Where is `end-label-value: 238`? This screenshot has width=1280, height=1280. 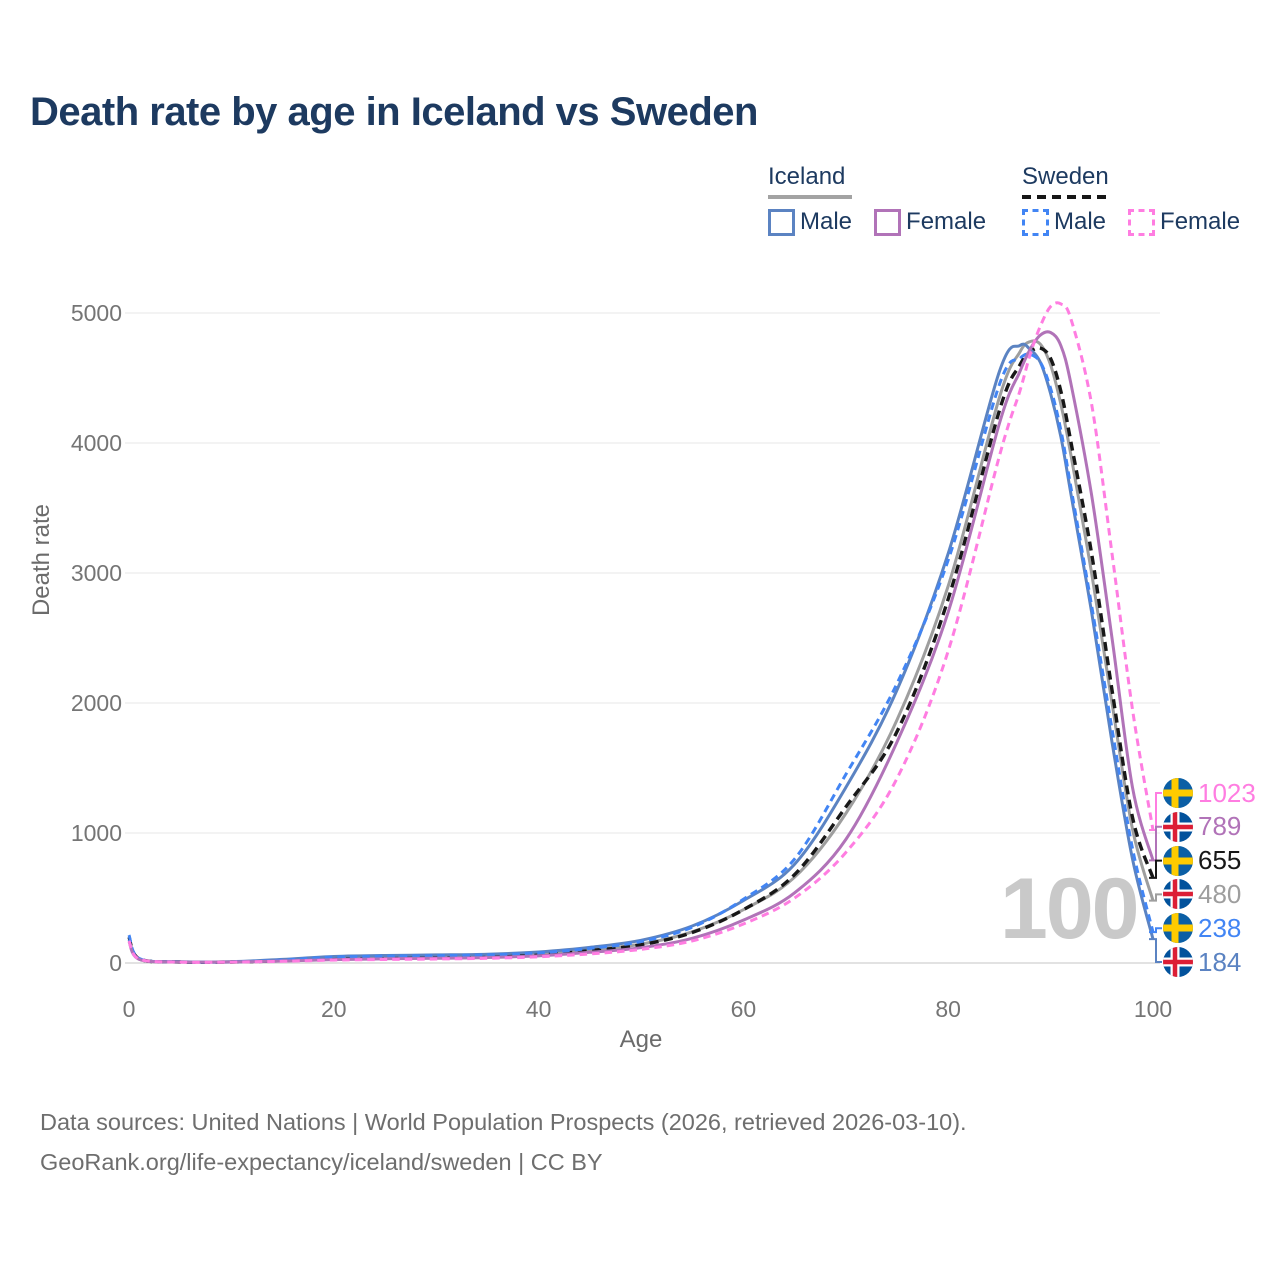 end-label-value: 238 is located at coordinates (1220, 927).